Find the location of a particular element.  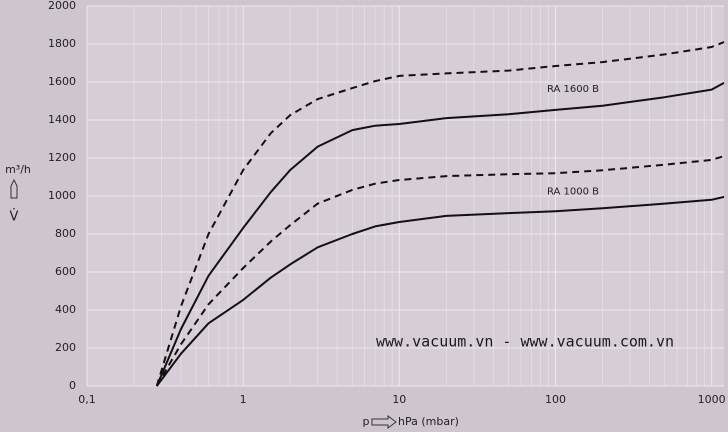

y-tick-label: 1000 is located at coordinates (62, 195).